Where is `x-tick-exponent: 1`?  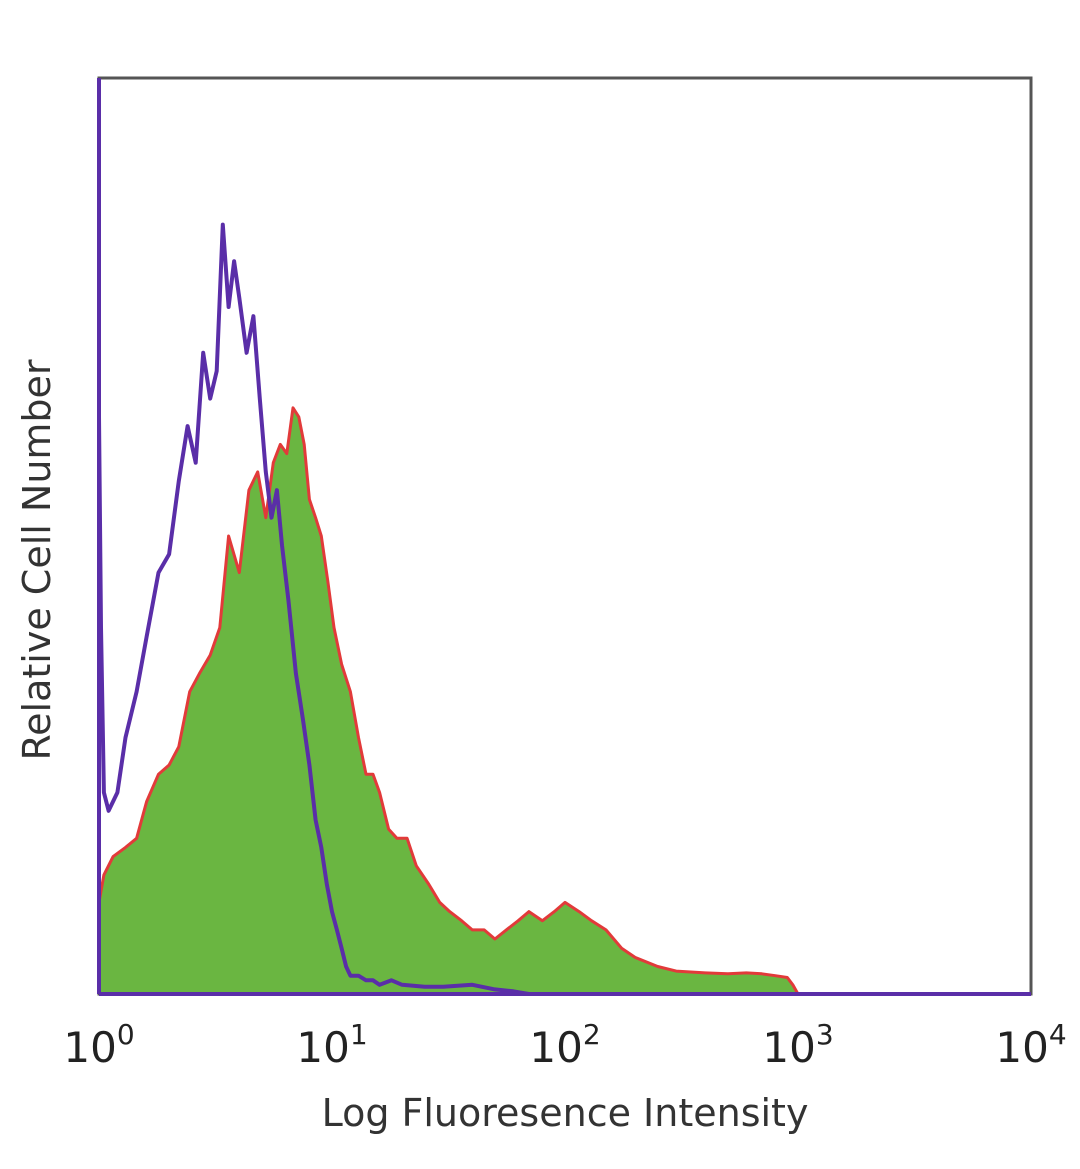
x-tick-exponent: 1 is located at coordinates (359, 1034).